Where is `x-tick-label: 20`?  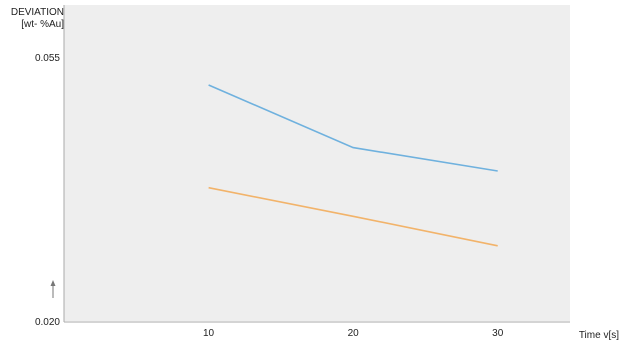
x-tick-label: 20 is located at coordinates (354, 333).